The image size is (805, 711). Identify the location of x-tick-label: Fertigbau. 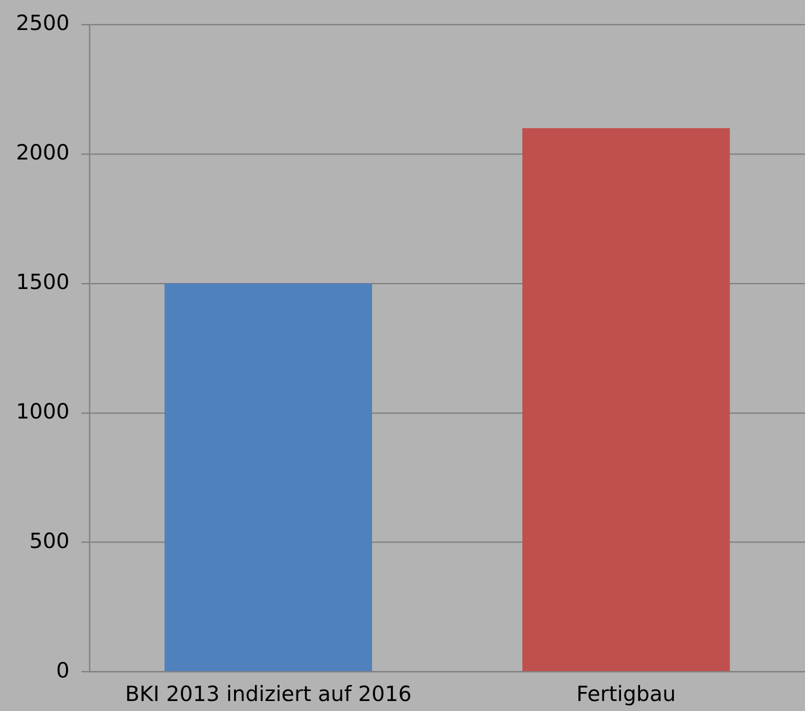
(626, 694).